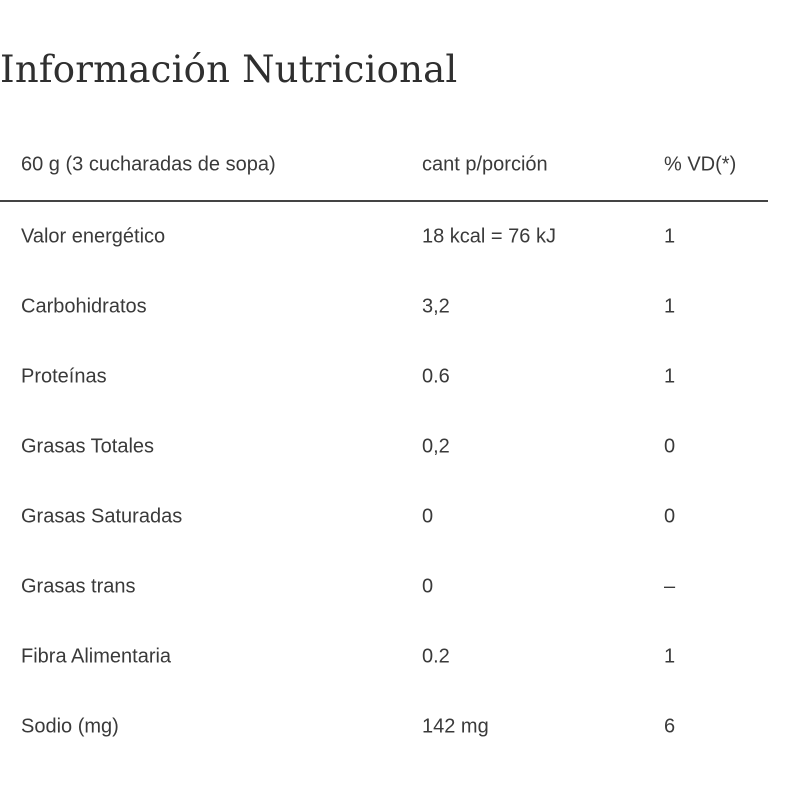 This screenshot has height=800, width=800. What do you see at coordinates (485, 164) in the screenshot?
I see `header-amount: cant p/porción` at bounding box center [485, 164].